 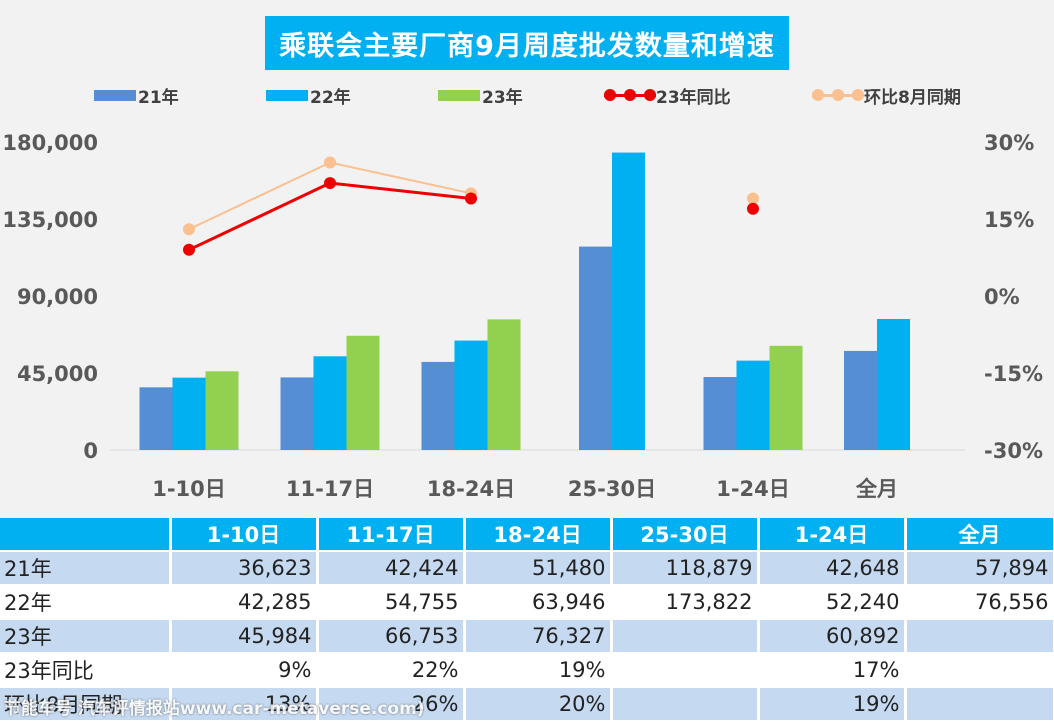 I want to click on table-cell: 51,480, so click(x=538, y=568).